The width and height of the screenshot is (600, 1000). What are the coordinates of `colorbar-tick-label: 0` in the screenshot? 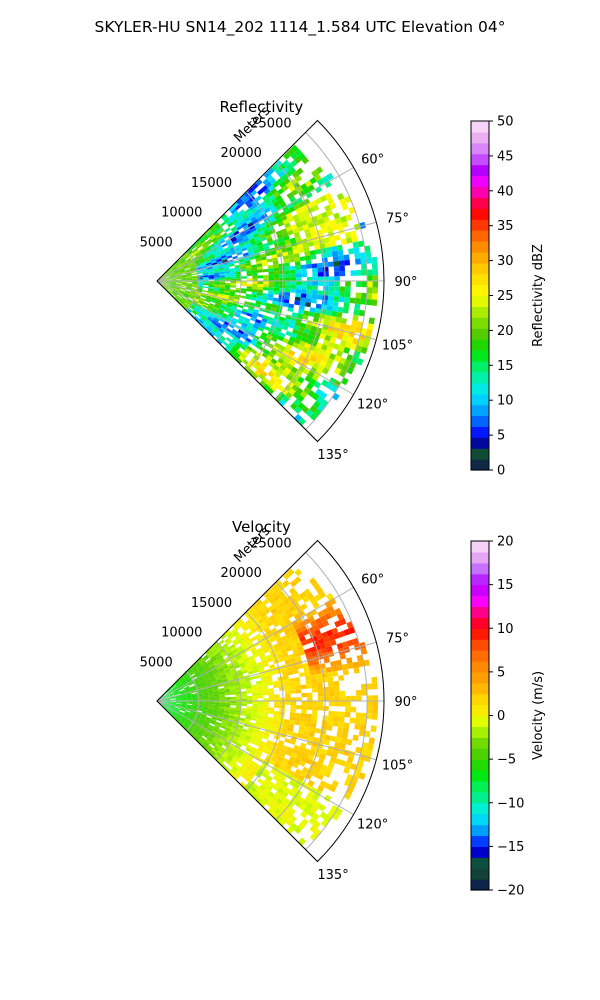 It's located at (501, 716).